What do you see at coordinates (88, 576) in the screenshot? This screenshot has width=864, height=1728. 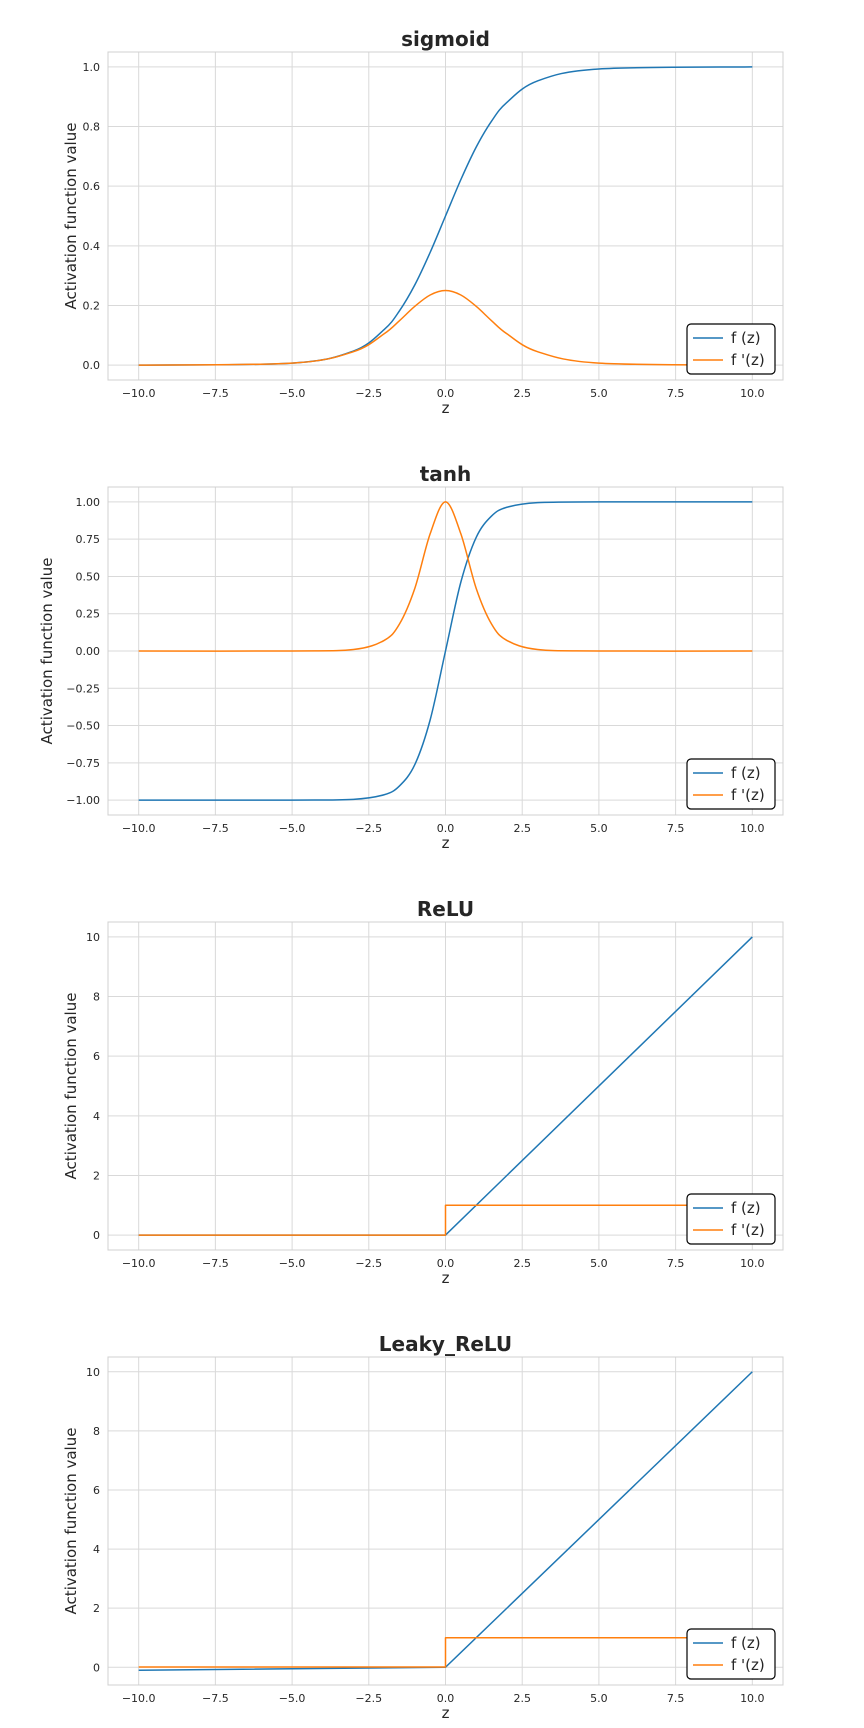 I see `y-tick-label: 0.50` at bounding box center [88, 576].